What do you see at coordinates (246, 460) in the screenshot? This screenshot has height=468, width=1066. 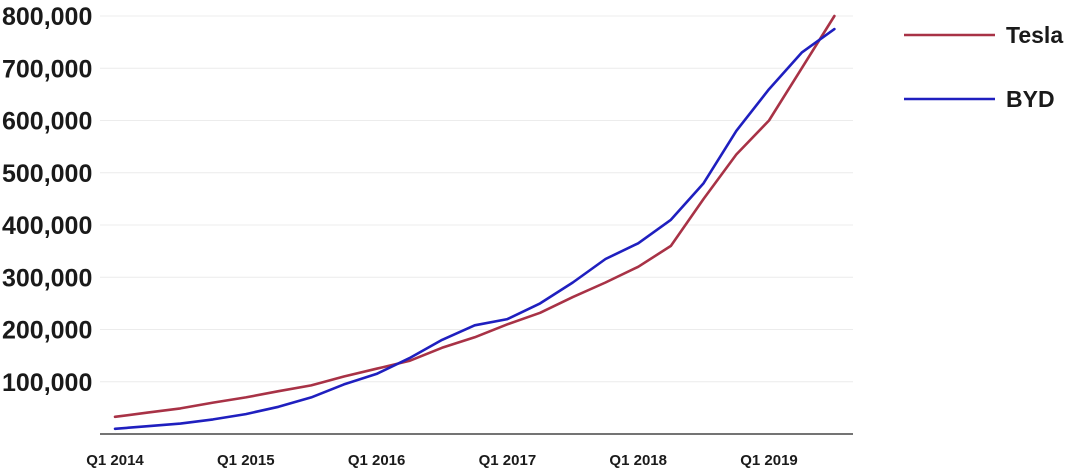 I see `x-tick-label: Q1 2015` at bounding box center [246, 460].